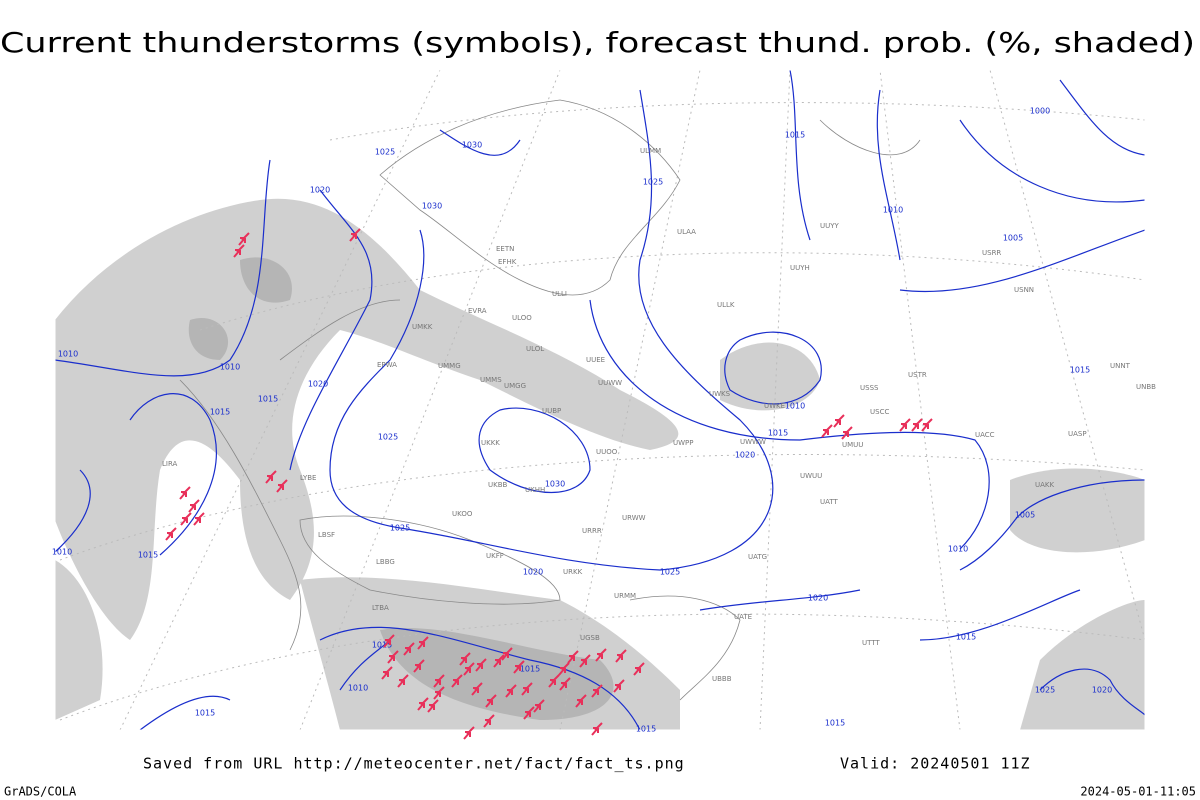 This screenshot has width=1200, height=800. What do you see at coordinates (515, 386) in the screenshot?
I see `station-label: UMGG` at bounding box center [515, 386].